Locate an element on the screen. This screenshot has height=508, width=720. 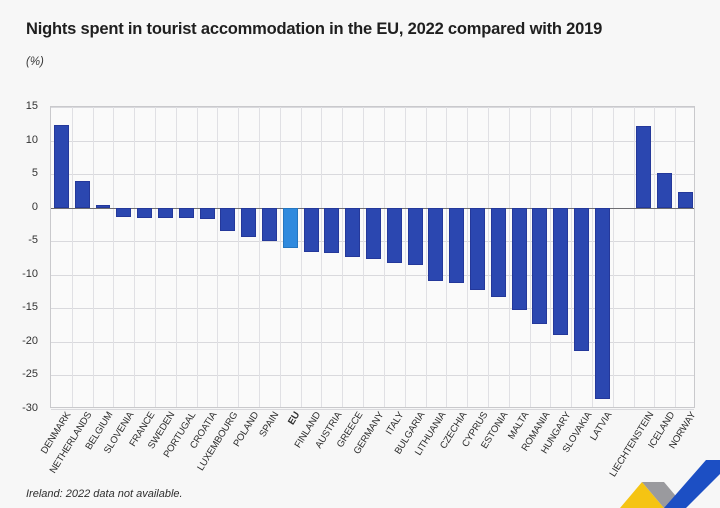
y-axis-tick-label: -10 is located at coordinates (30, 273).